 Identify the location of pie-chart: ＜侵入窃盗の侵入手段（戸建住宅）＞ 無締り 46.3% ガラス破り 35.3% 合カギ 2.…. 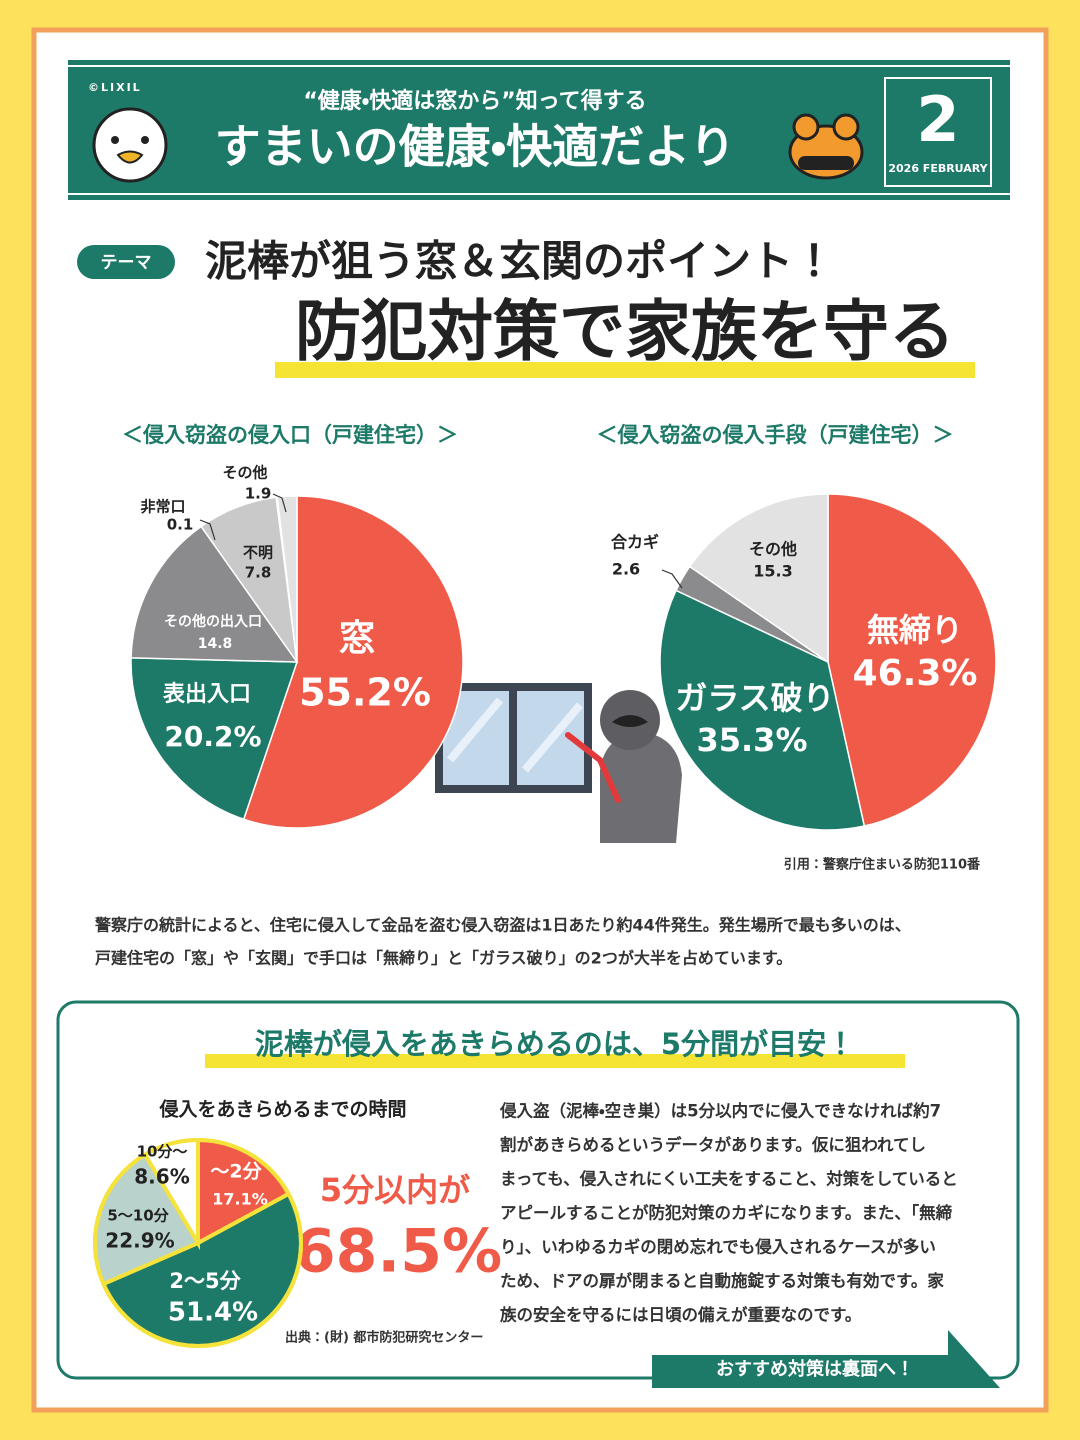
(797, 627).